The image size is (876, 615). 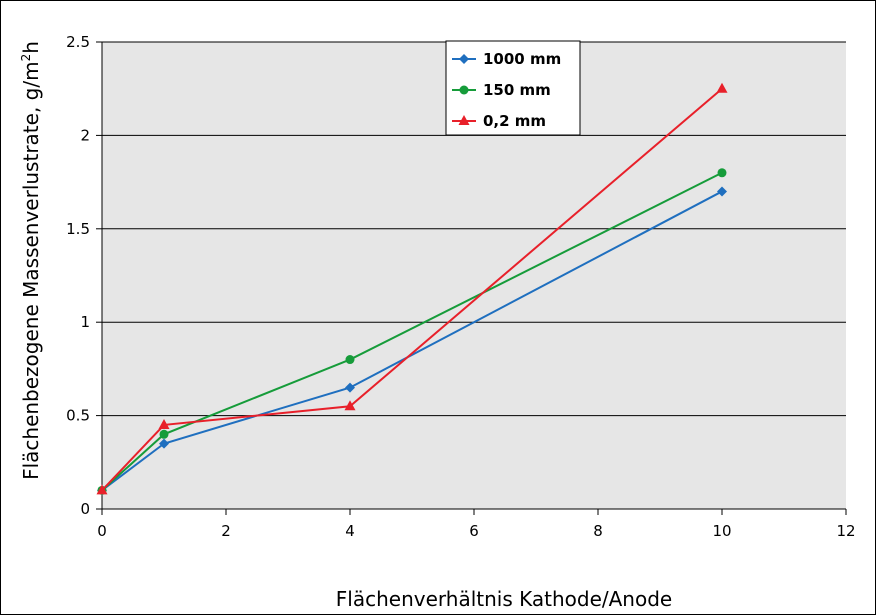 What do you see at coordinates (85, 322) in the screenshot?
I see `y-tick-label-2: 1` at bounding box center [85, 322].